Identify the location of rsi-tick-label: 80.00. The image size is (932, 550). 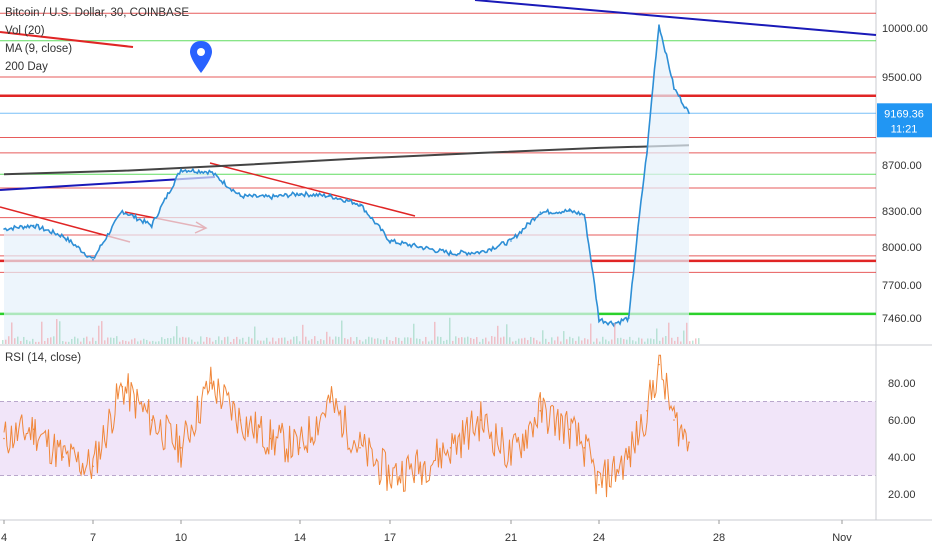
(902, 384).